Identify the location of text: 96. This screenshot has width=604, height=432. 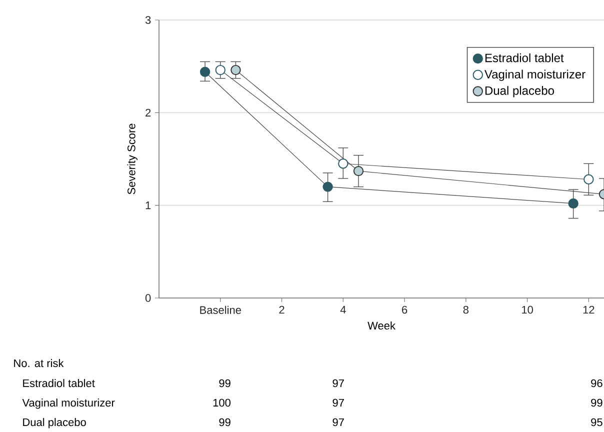
(596, 383).